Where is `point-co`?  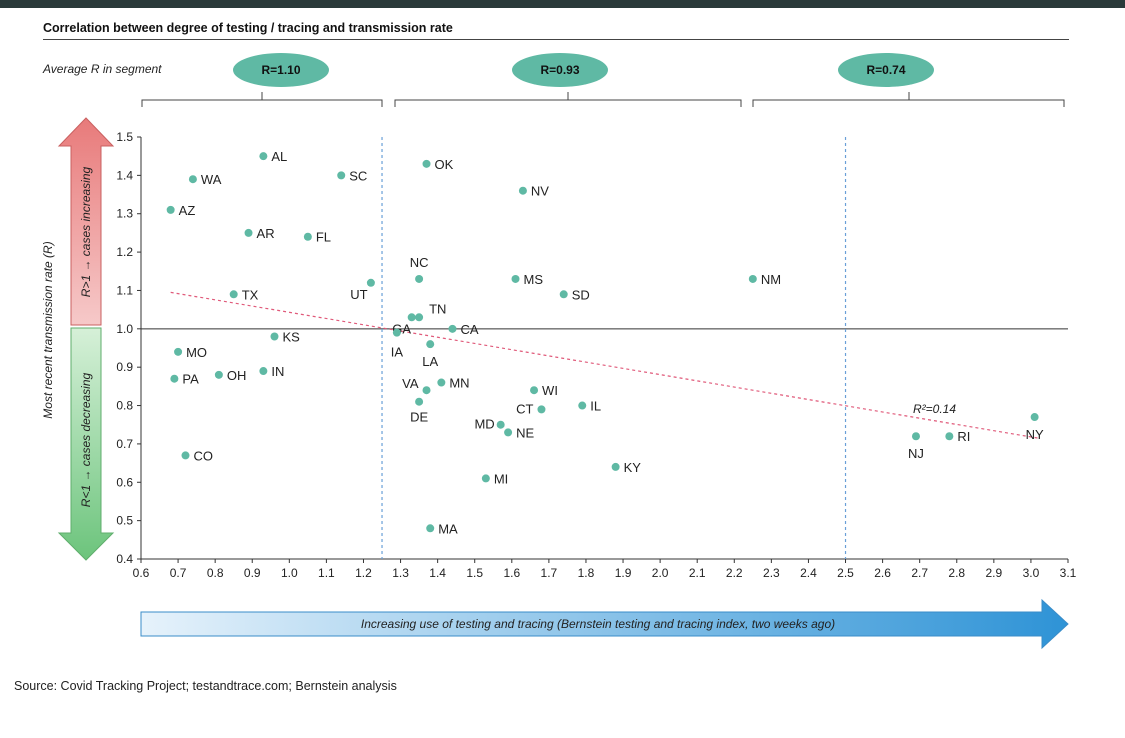 point-co is located at coordinates (185, 455).